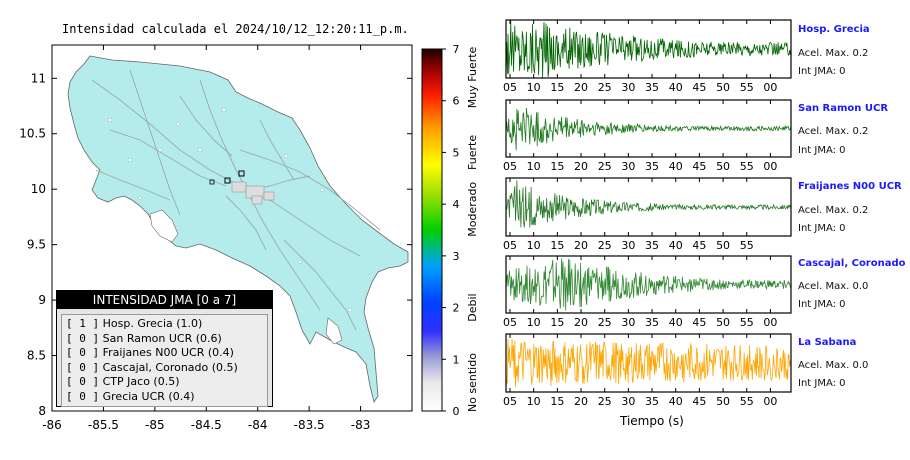 Image resolution: width=910 pixels, height=460 pixels. Describe the element at coordinates (770, 87) in the screenshot. I see `waveform-tick-label: 00` at that location.